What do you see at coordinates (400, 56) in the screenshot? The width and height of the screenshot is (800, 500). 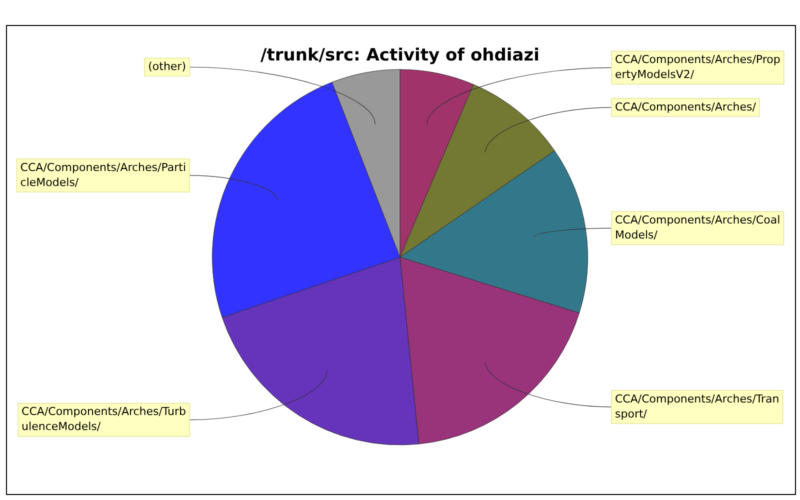 I see `chart-title: /trunk/src: Activity of ohdiazi` at bounding box center [400, 56].